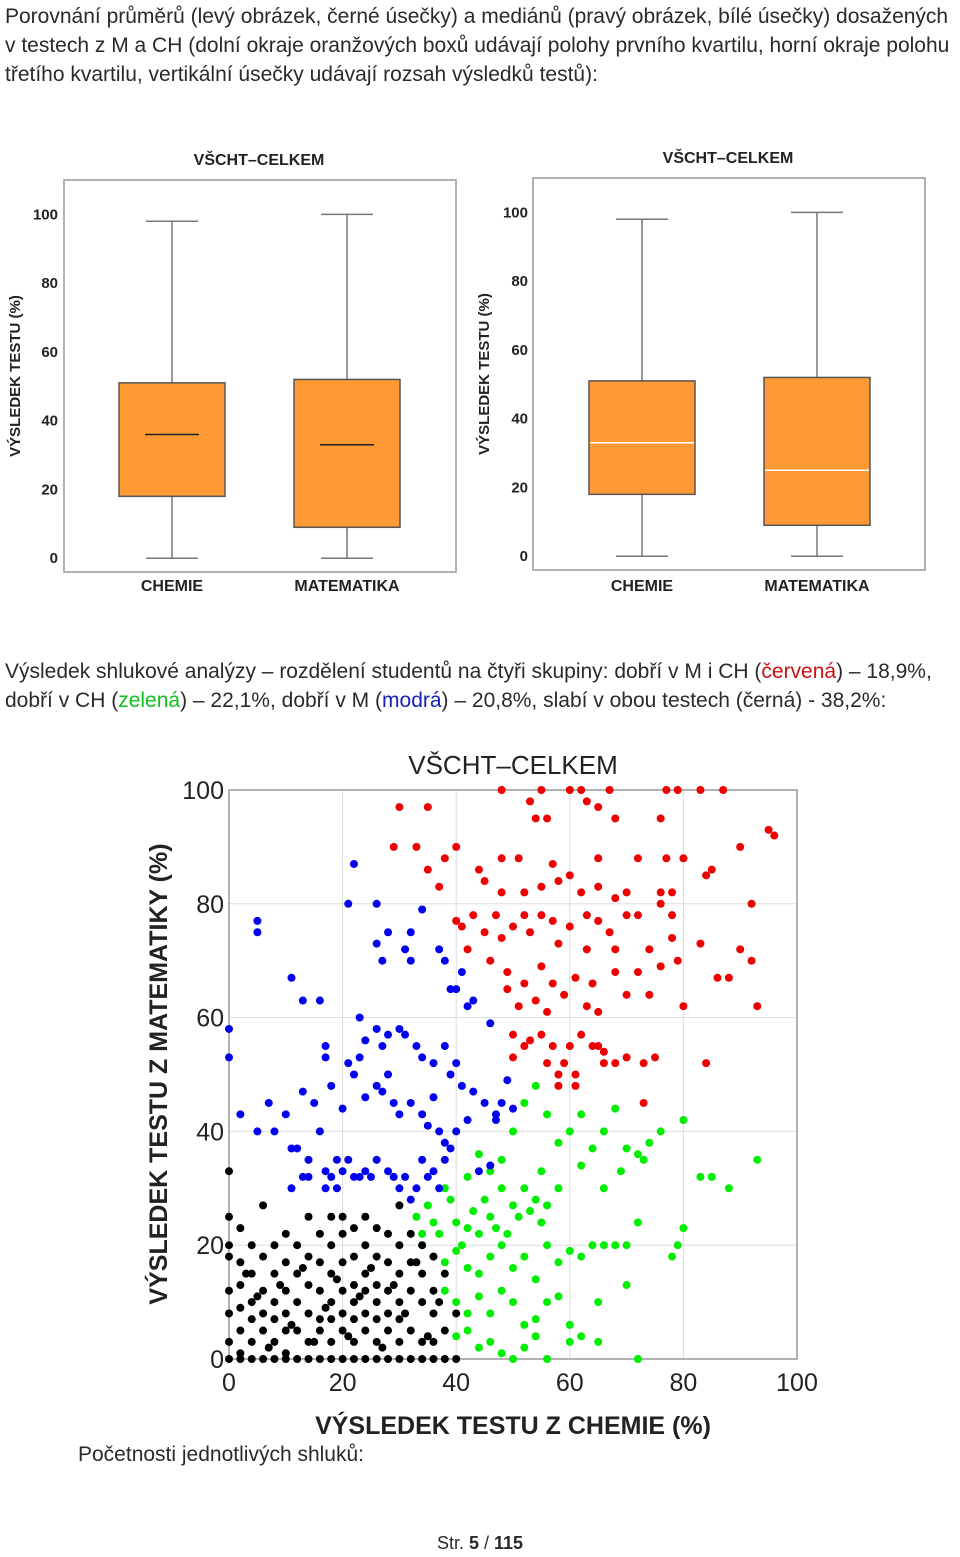 The width and height of the screenshot is (960, 1557). I want to click on box-chart-medians-frame, so click(729, 374).